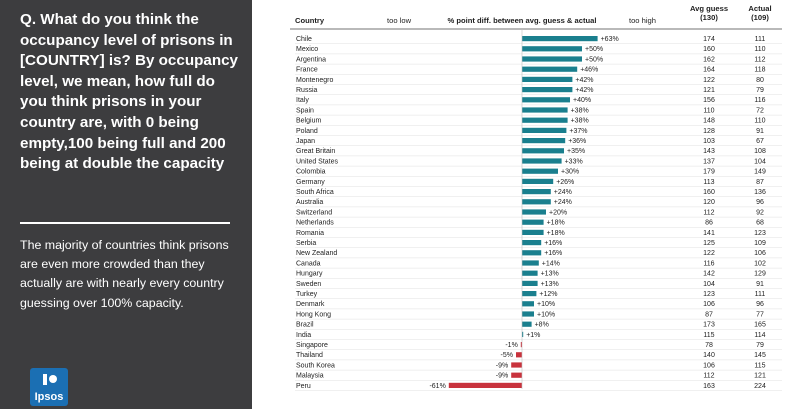 Image resolution: width=800 pixels, height=409 pixels. I want to click on avg-guess-value: 110, so click(708, 110).